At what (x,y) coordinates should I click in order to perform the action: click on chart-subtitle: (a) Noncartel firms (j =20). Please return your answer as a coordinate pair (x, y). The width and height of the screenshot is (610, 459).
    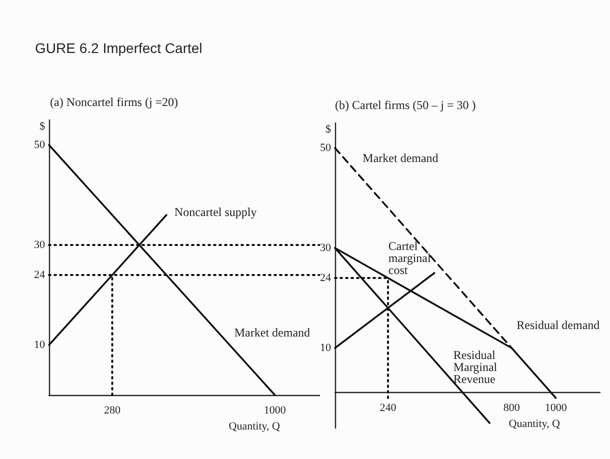
    Looking at the image, I should click on (114, 102).